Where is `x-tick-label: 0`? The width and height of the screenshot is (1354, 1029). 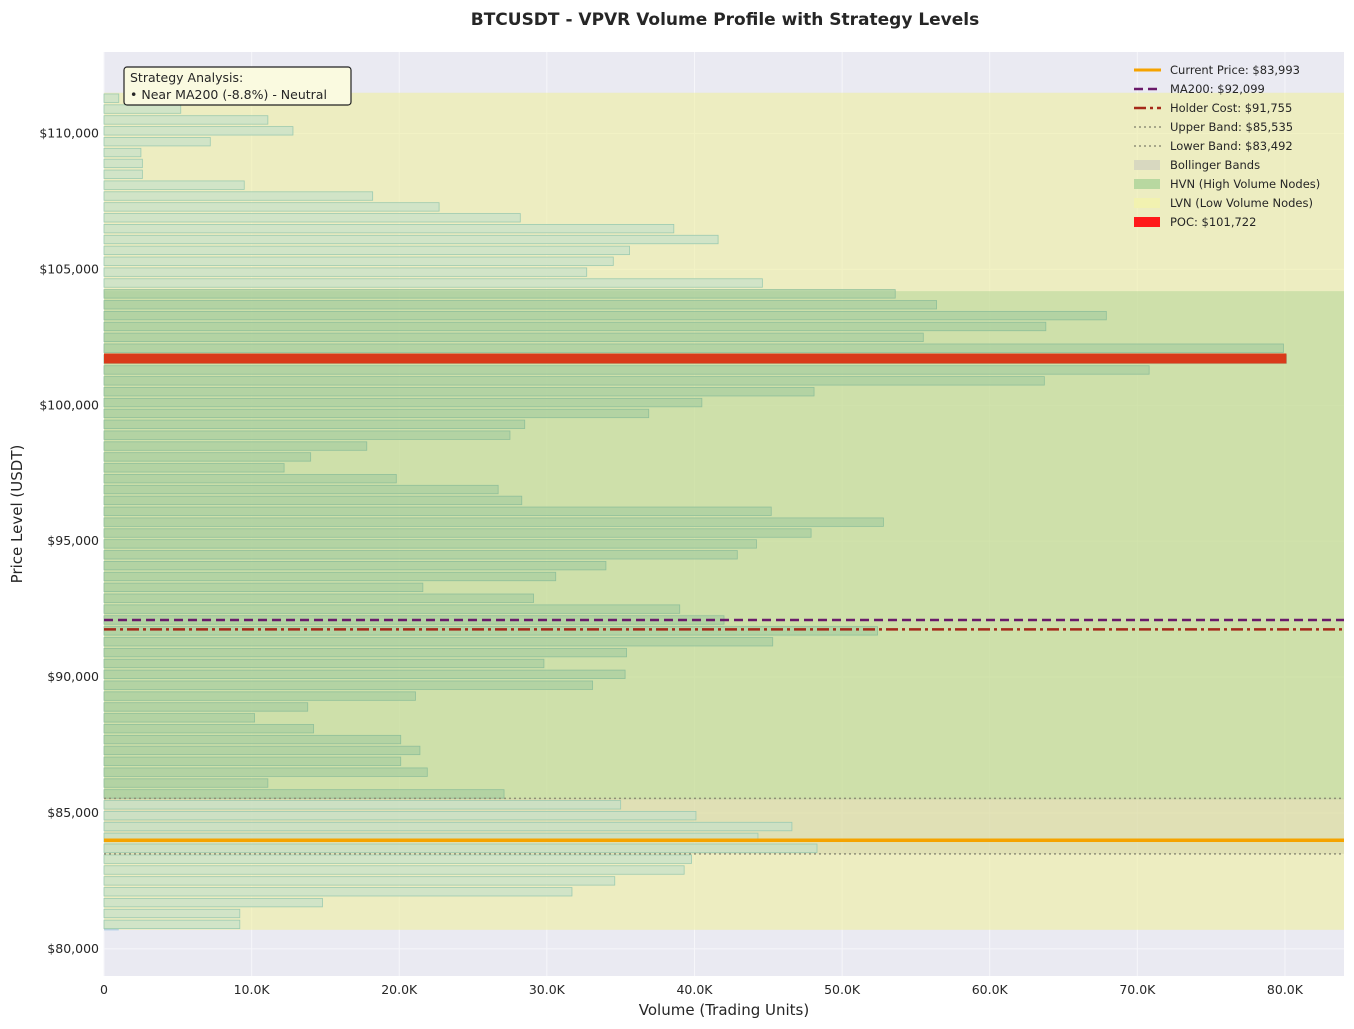
x-tick-label: 0 is located at coordinates (104, 989).